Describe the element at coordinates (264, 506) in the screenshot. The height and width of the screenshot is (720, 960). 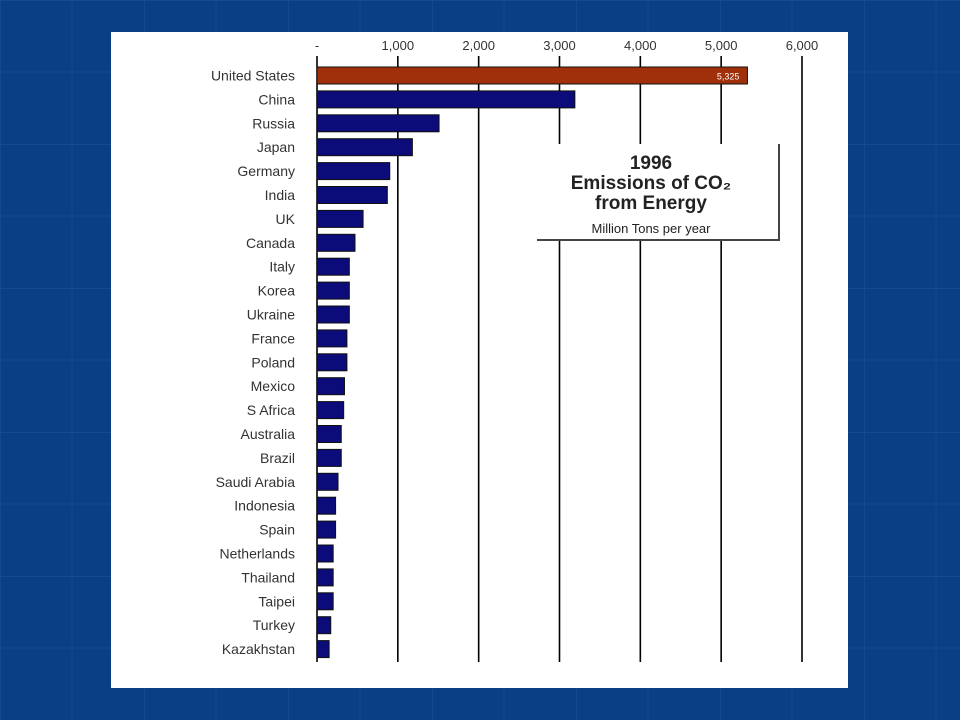
I see `category-label: Indonesia` at that location.